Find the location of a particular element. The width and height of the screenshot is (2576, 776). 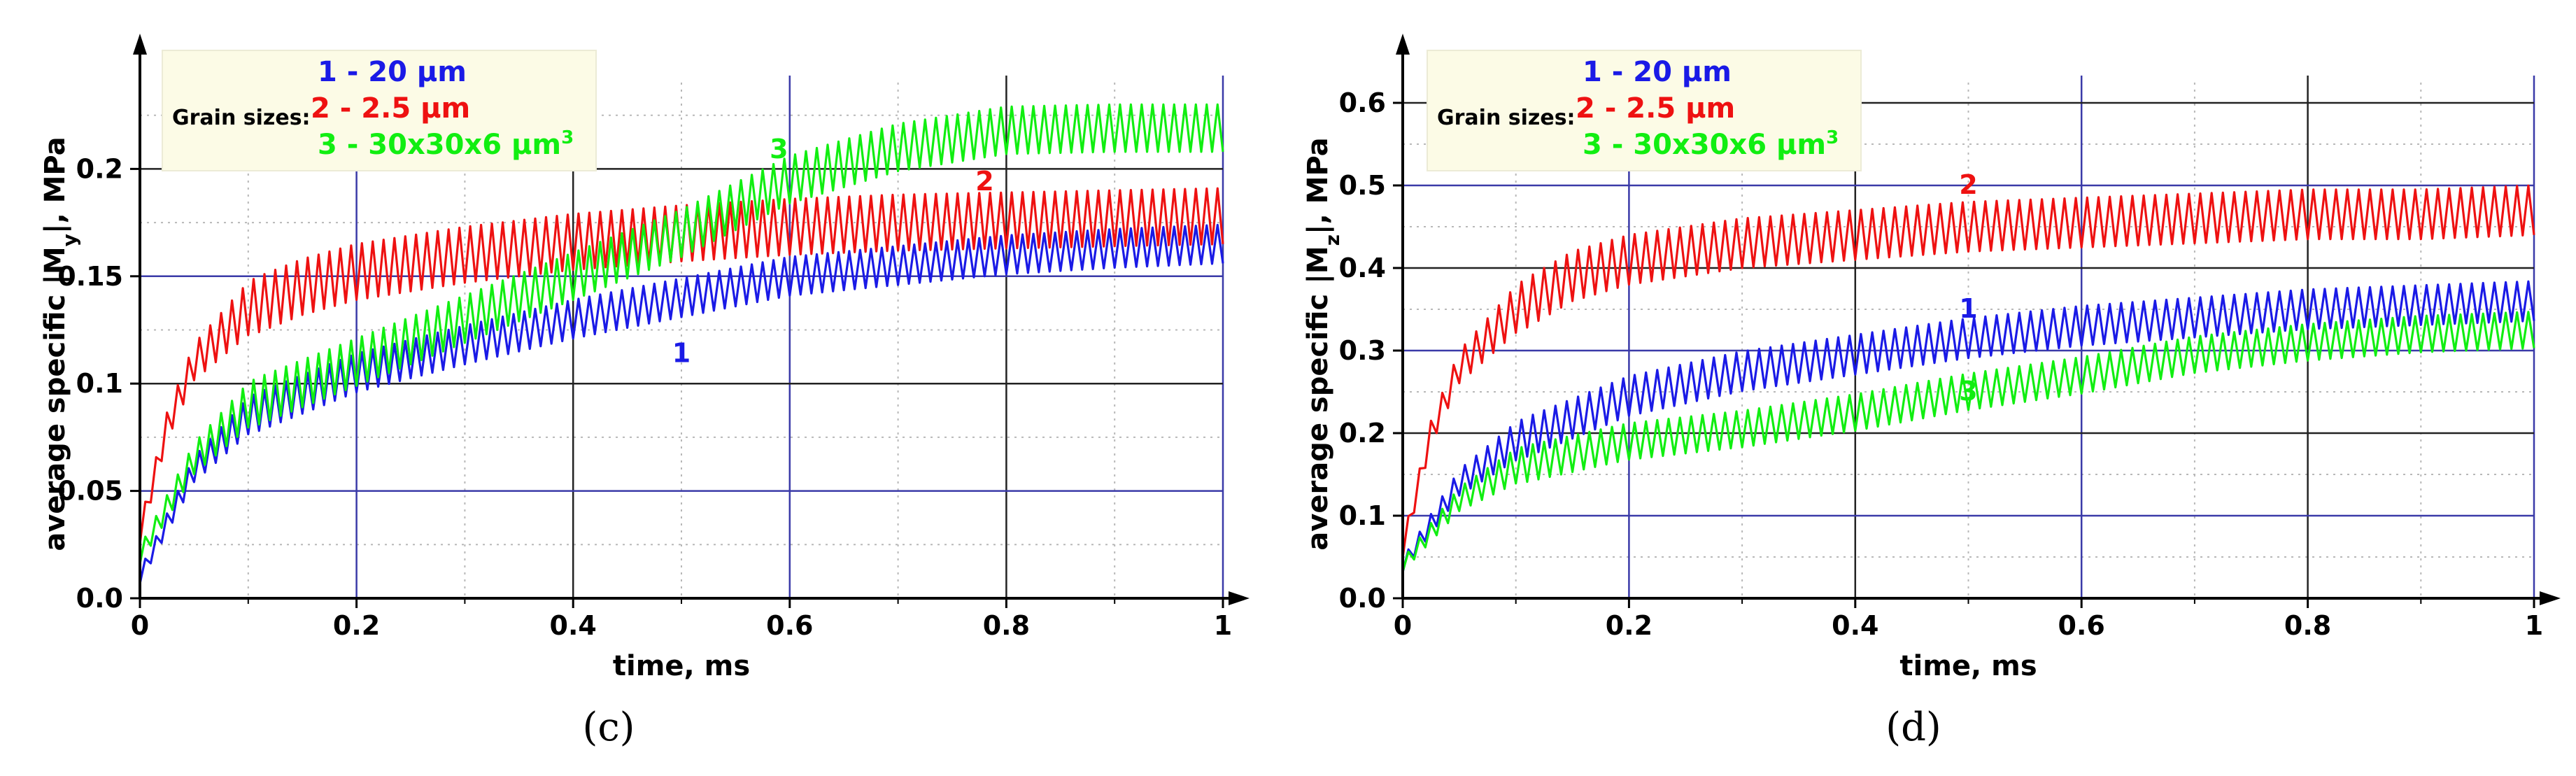

y-axis-title-subscript: y is located at coordinates (69, 240).